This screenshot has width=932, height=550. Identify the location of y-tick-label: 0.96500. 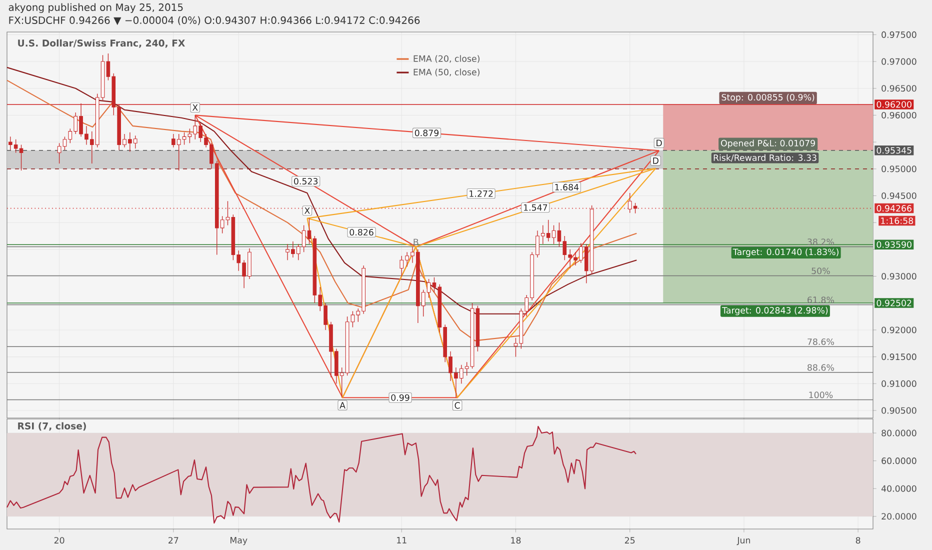
(899, 88).